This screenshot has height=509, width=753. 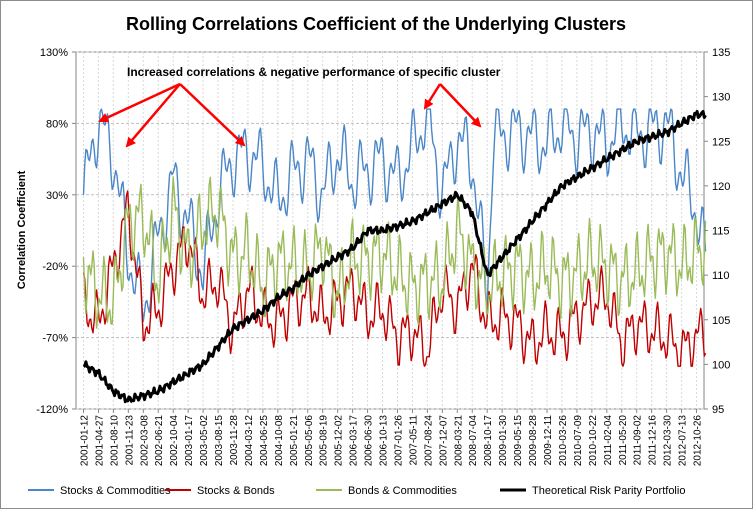 What do you see at coordinates (290, 115) in the screenshot?
I see `annotation-arrows` at bounding box center [290, 115].